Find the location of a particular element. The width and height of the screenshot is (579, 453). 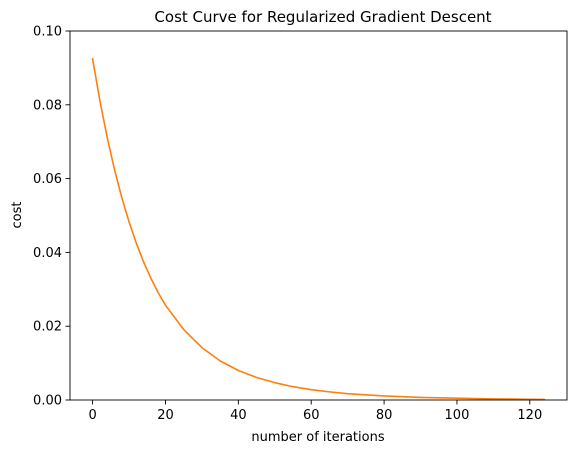

y-tick-label: 0.04 is located at coordinates (47, 253).